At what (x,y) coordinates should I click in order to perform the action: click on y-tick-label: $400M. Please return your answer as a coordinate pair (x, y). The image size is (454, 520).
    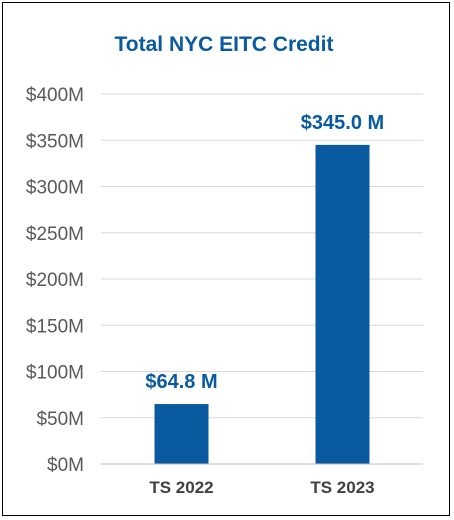
    Looking at the image, I should click on (55, 95).